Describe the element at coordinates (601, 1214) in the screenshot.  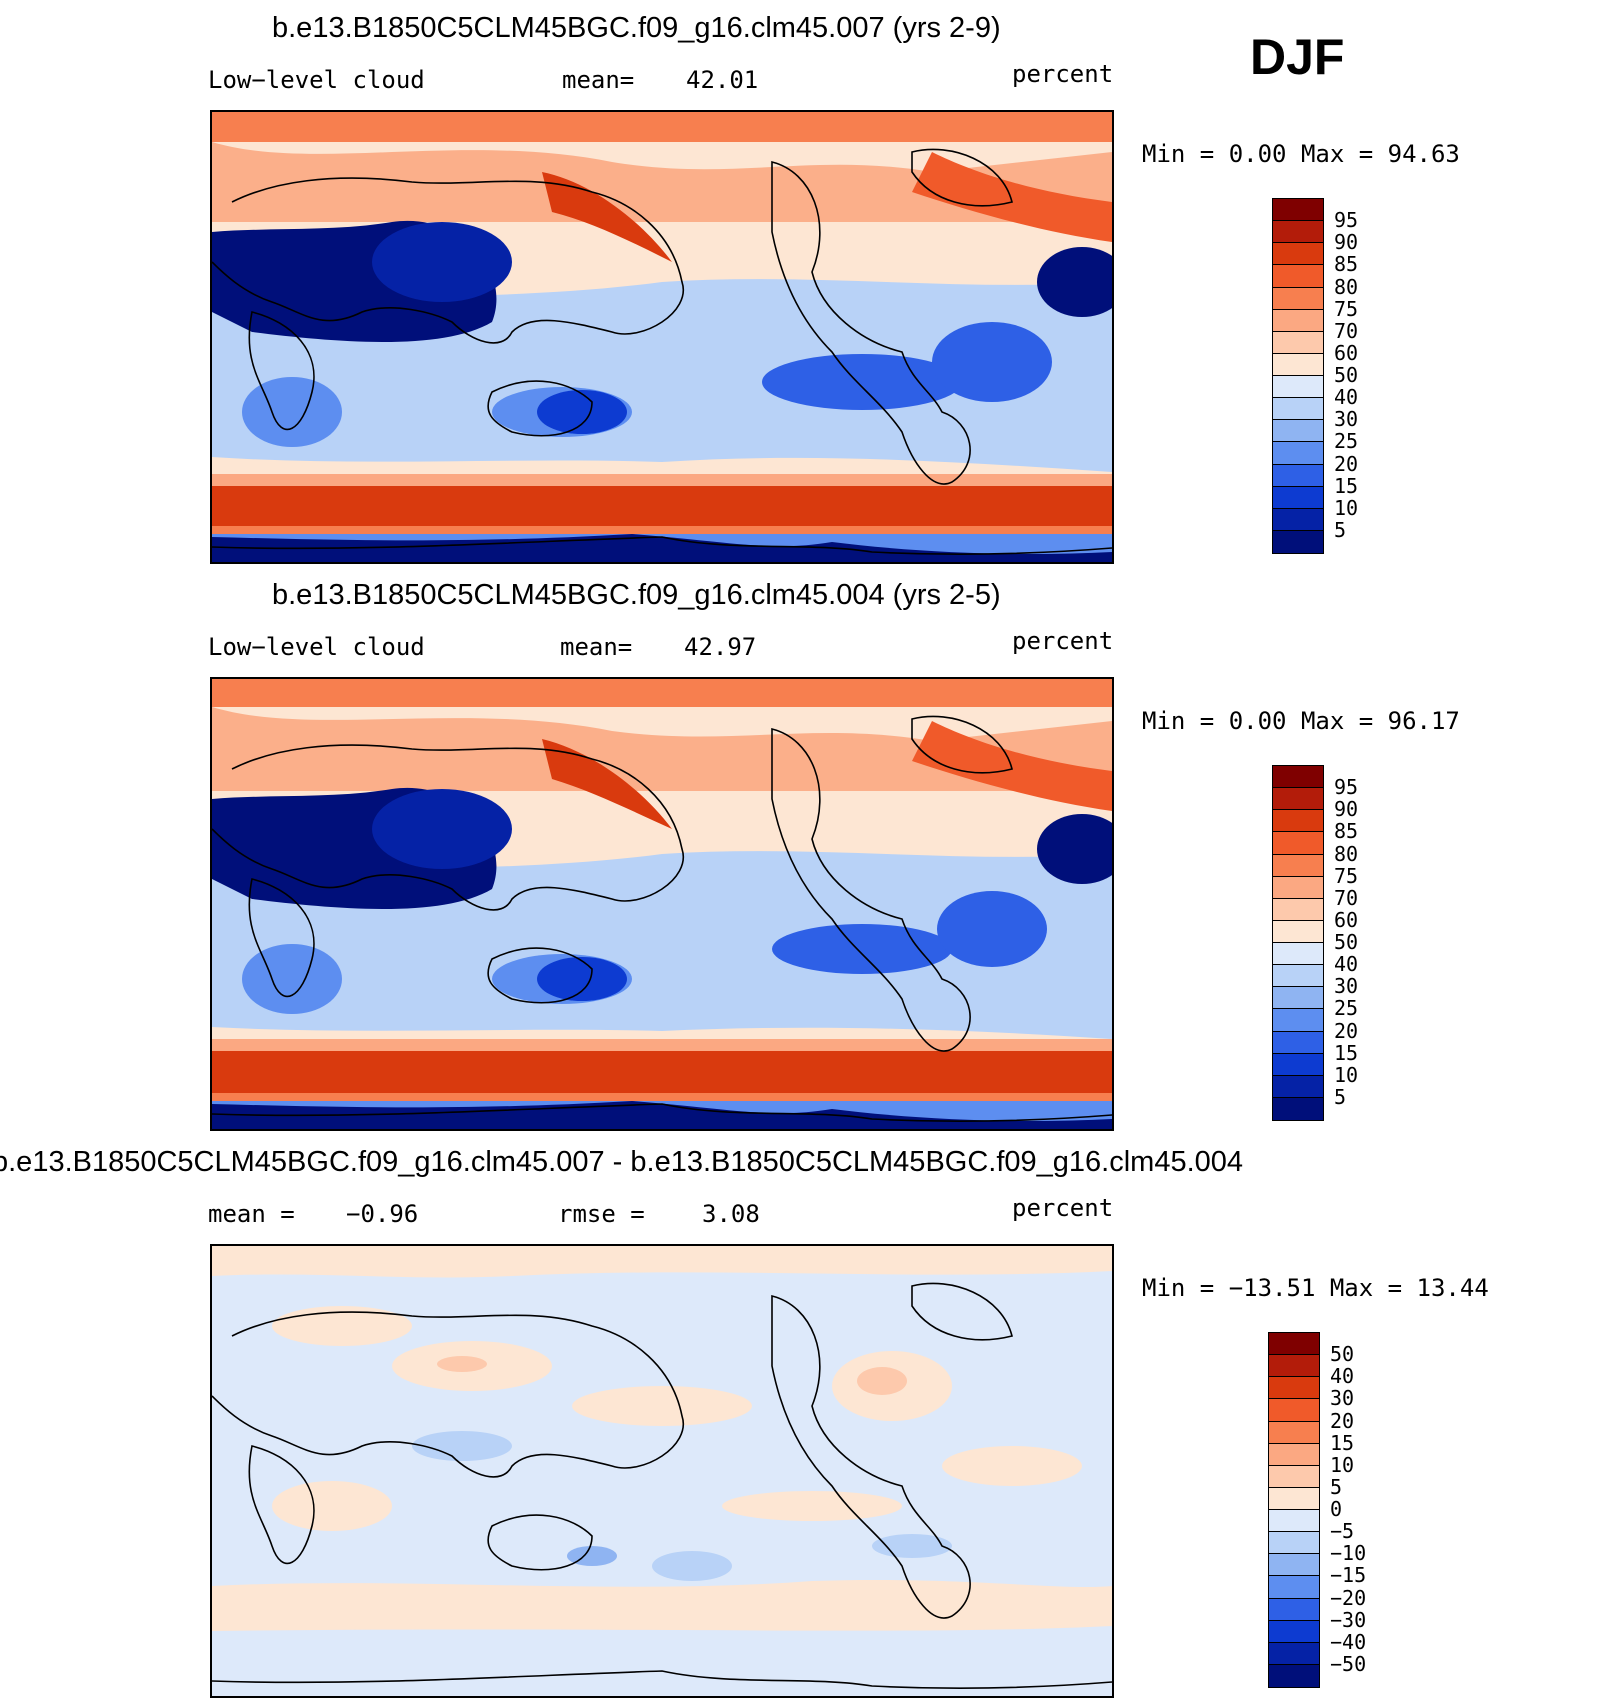
I see `panel-3-rmse-label: rmse =` at that location.